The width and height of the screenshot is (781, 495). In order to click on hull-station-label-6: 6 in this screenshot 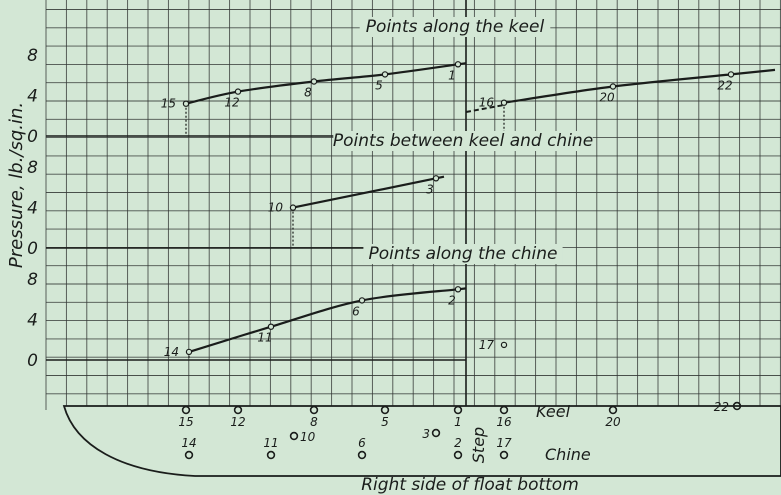, I will do `click(362, 443)`.